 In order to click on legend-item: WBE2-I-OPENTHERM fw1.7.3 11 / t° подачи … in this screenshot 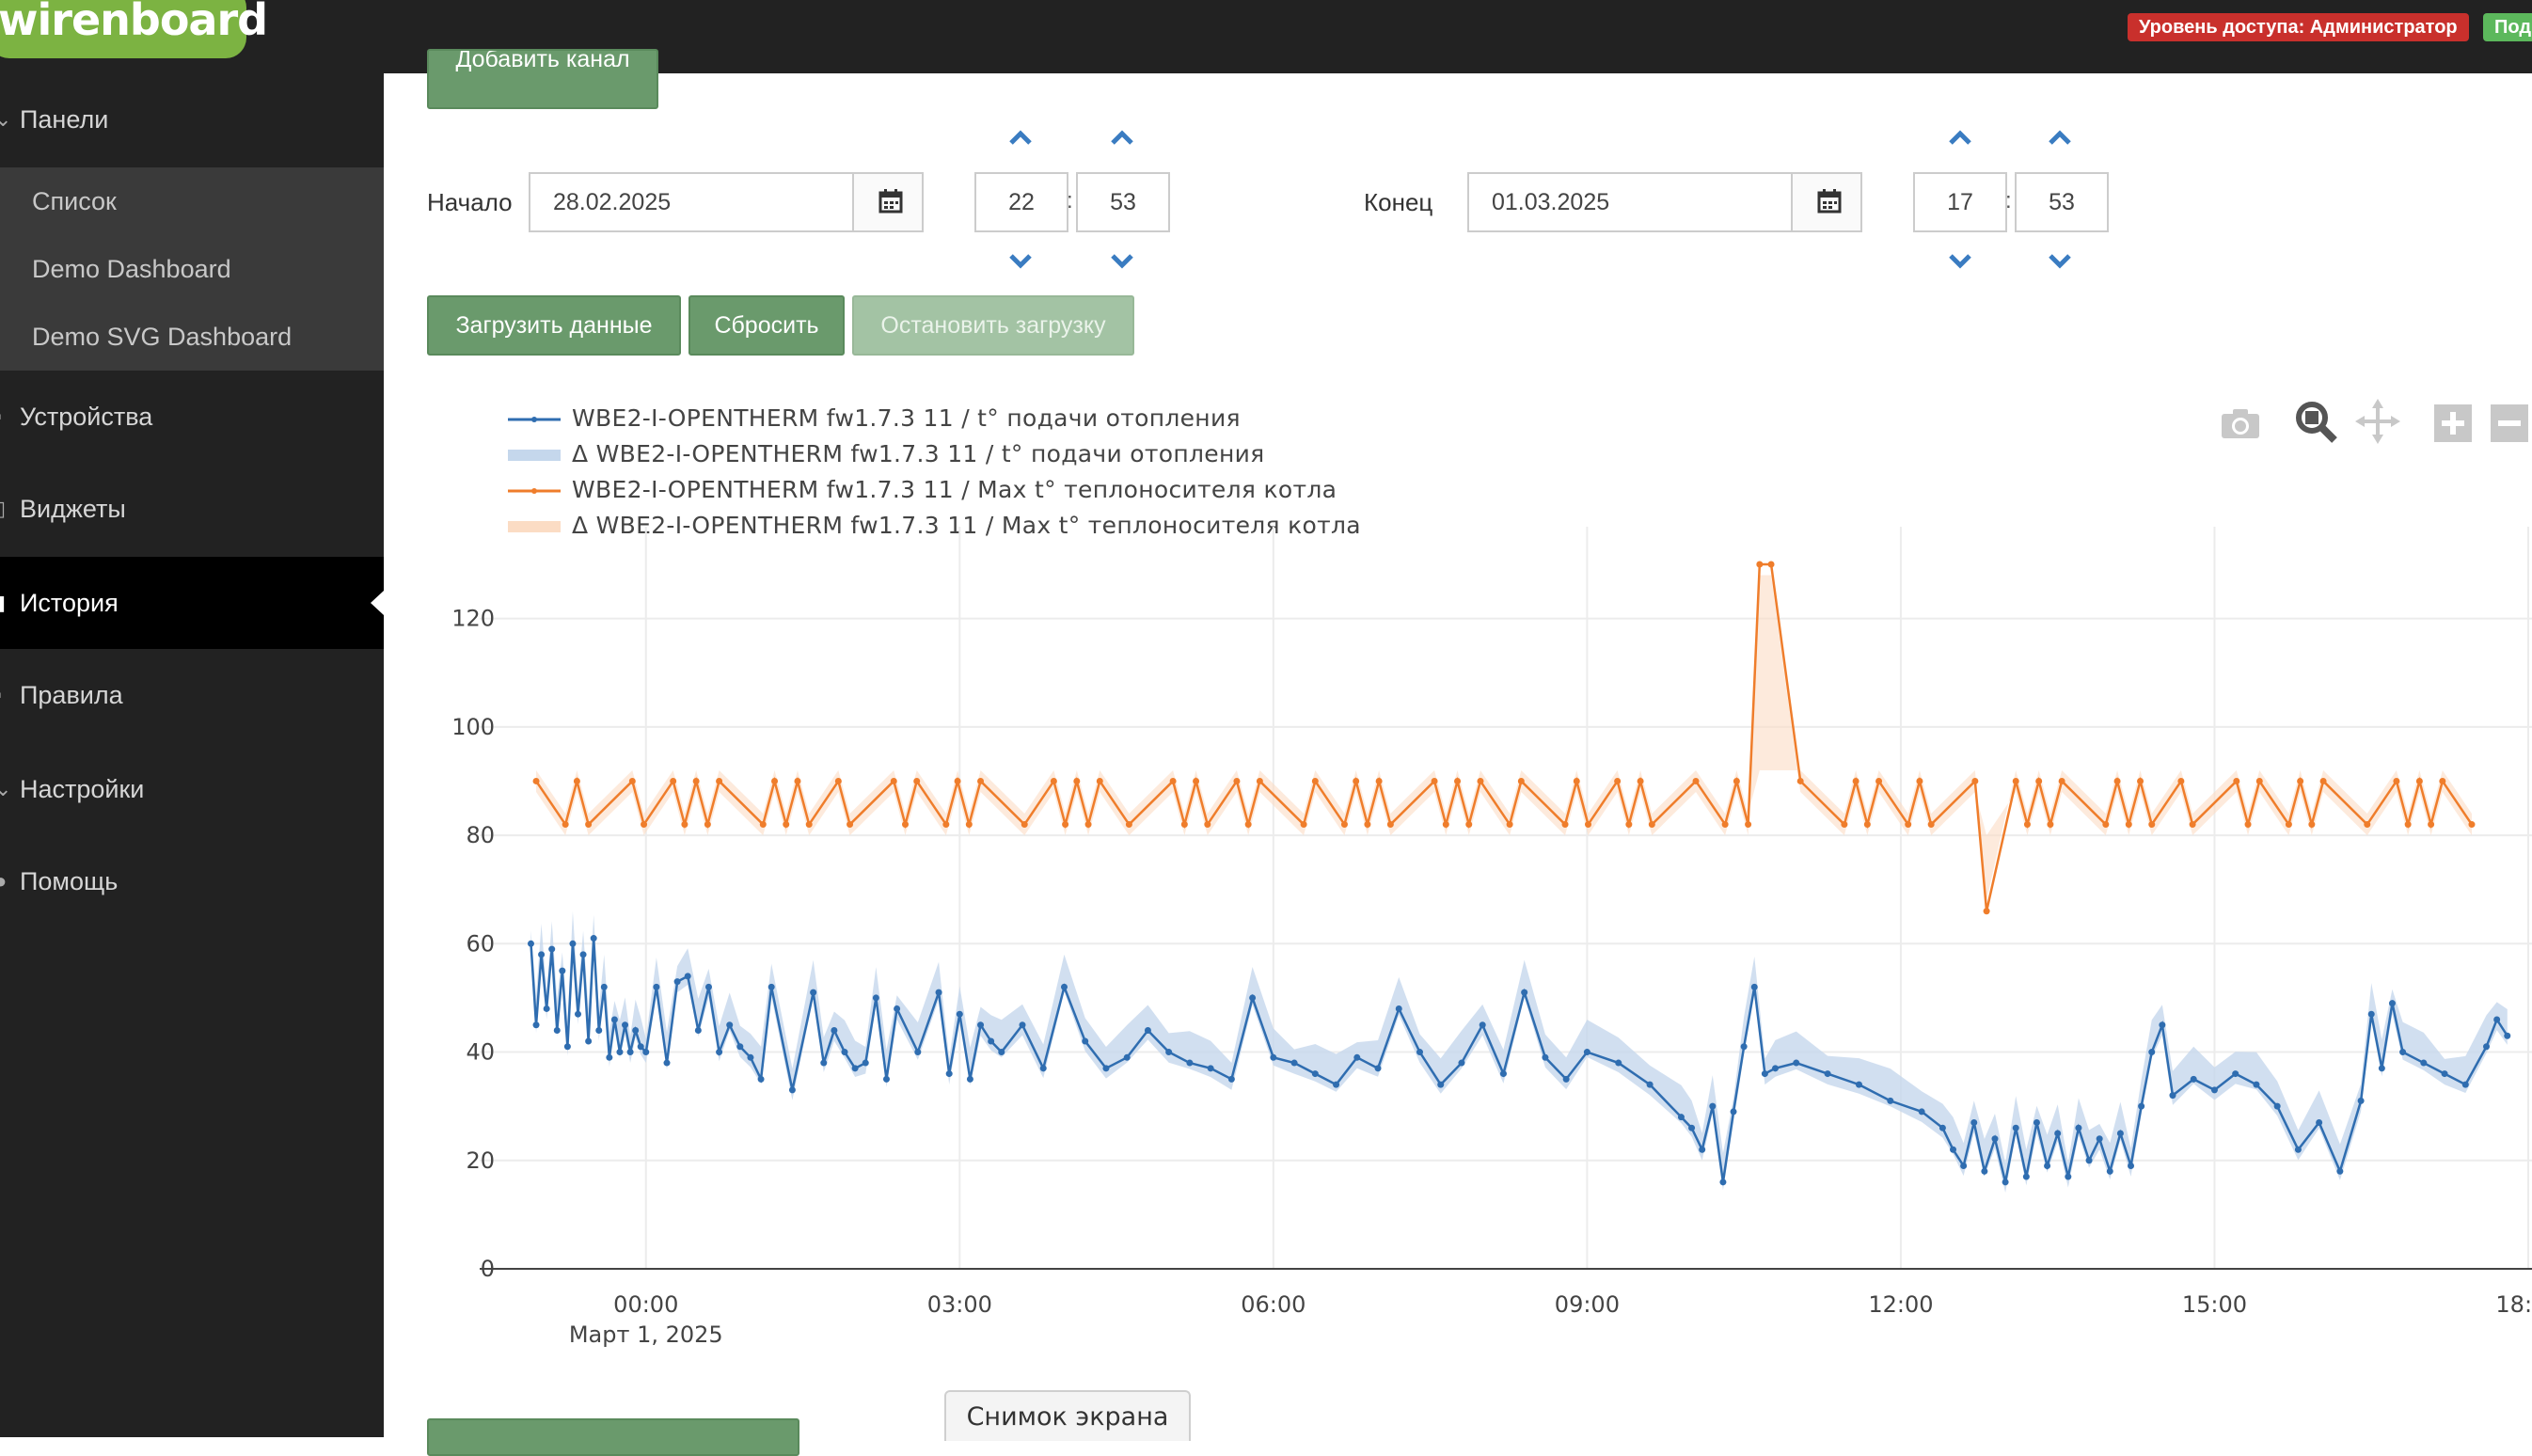, I will do `click(872, 419)`.